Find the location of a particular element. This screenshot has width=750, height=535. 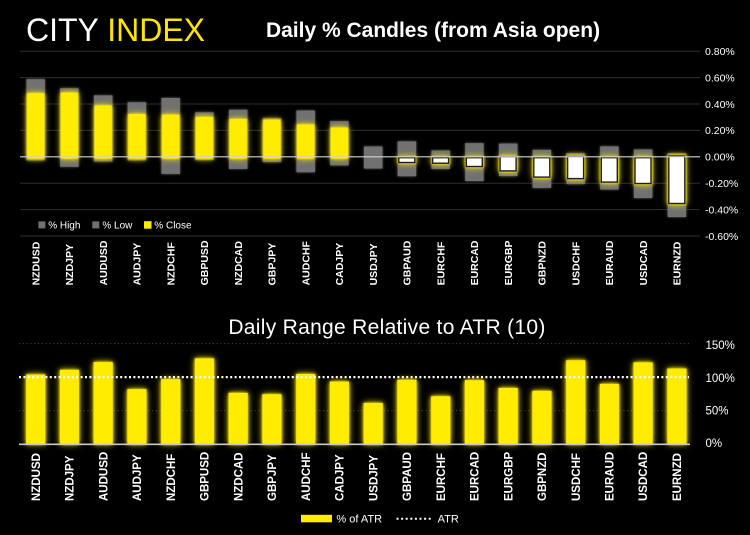

svg-text: 50% is located at coordinates (717, 411).